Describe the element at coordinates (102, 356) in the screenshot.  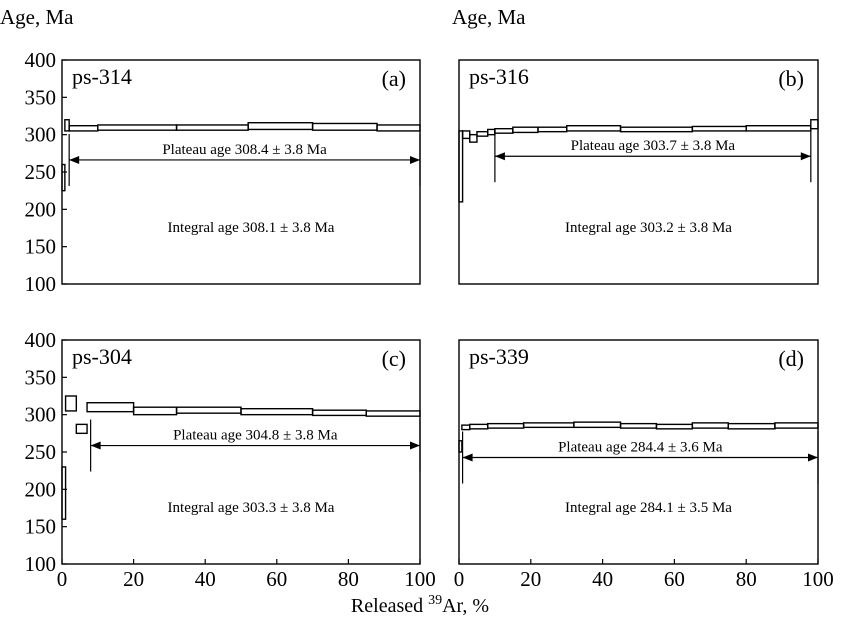
I see `sample-id: ps-304` at that location.